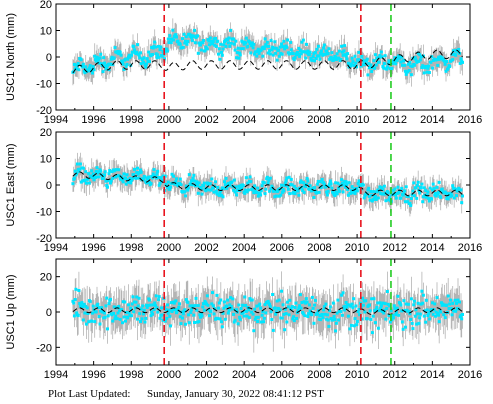  Describe the element at coordinates (394, 248) in the screenshot. I see `x-tick-label: 2012` at that location.